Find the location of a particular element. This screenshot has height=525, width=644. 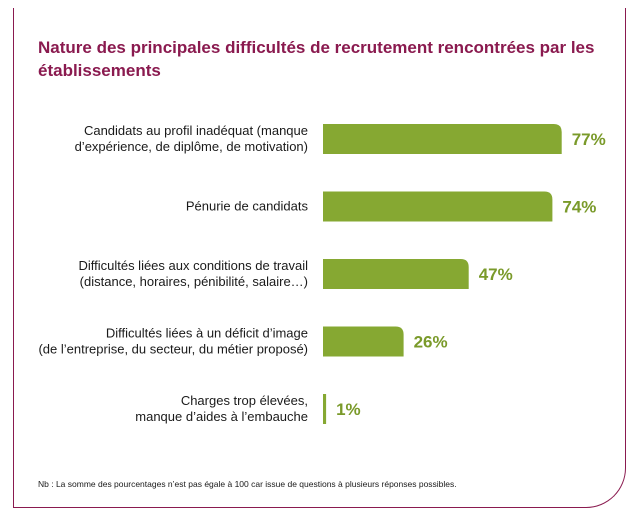

category-label-line: Charges trop élevées, is located at coordinates (244, 400).